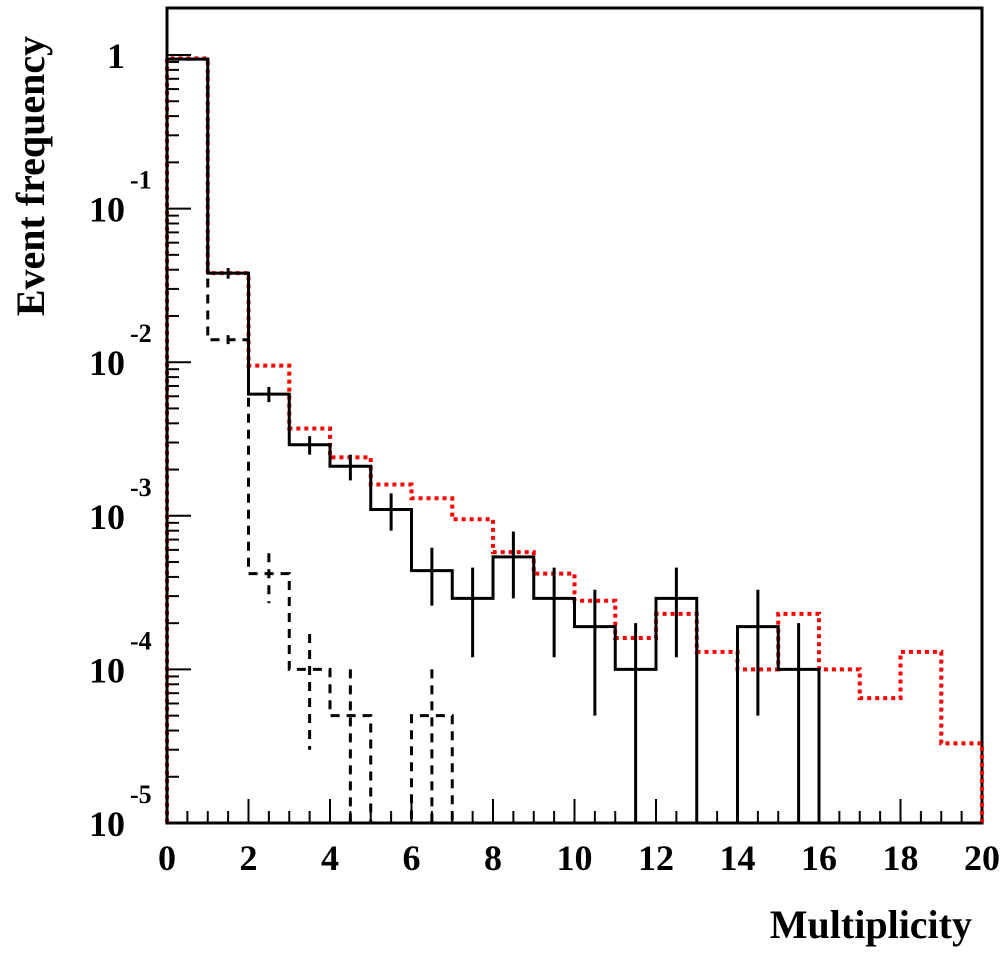  I want to click on x-tick-label: 6, so click(412, 858).